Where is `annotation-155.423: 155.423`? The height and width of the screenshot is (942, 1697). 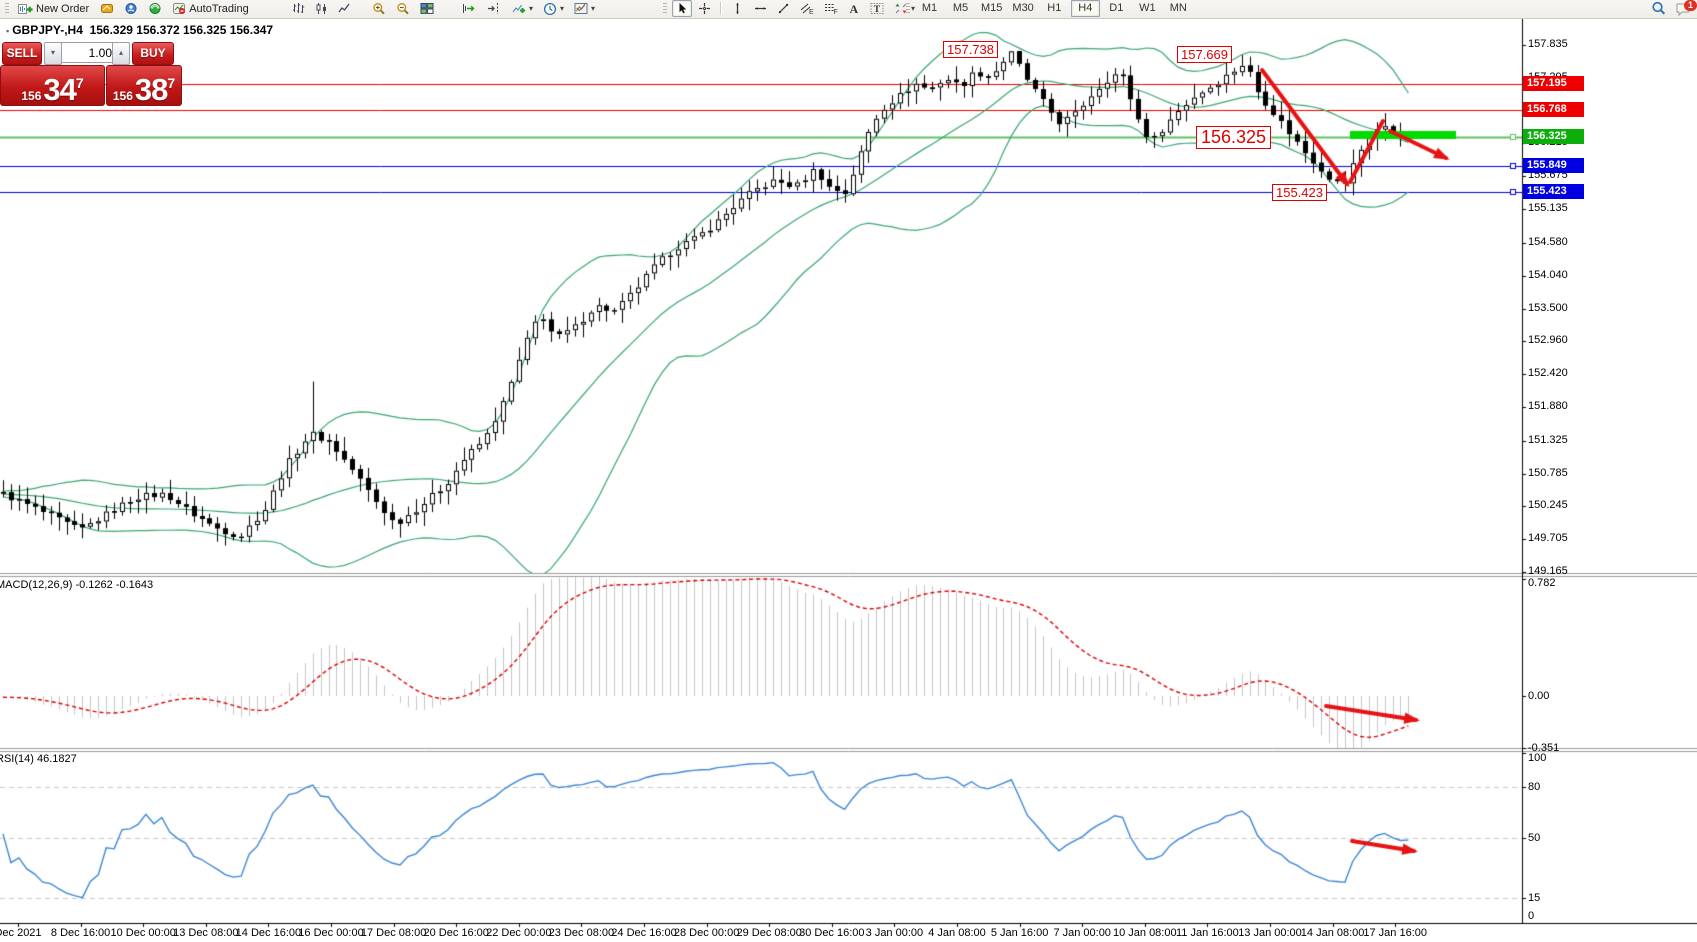 annotation-155.423: 155.423 is located at coordinates (1299, 192).